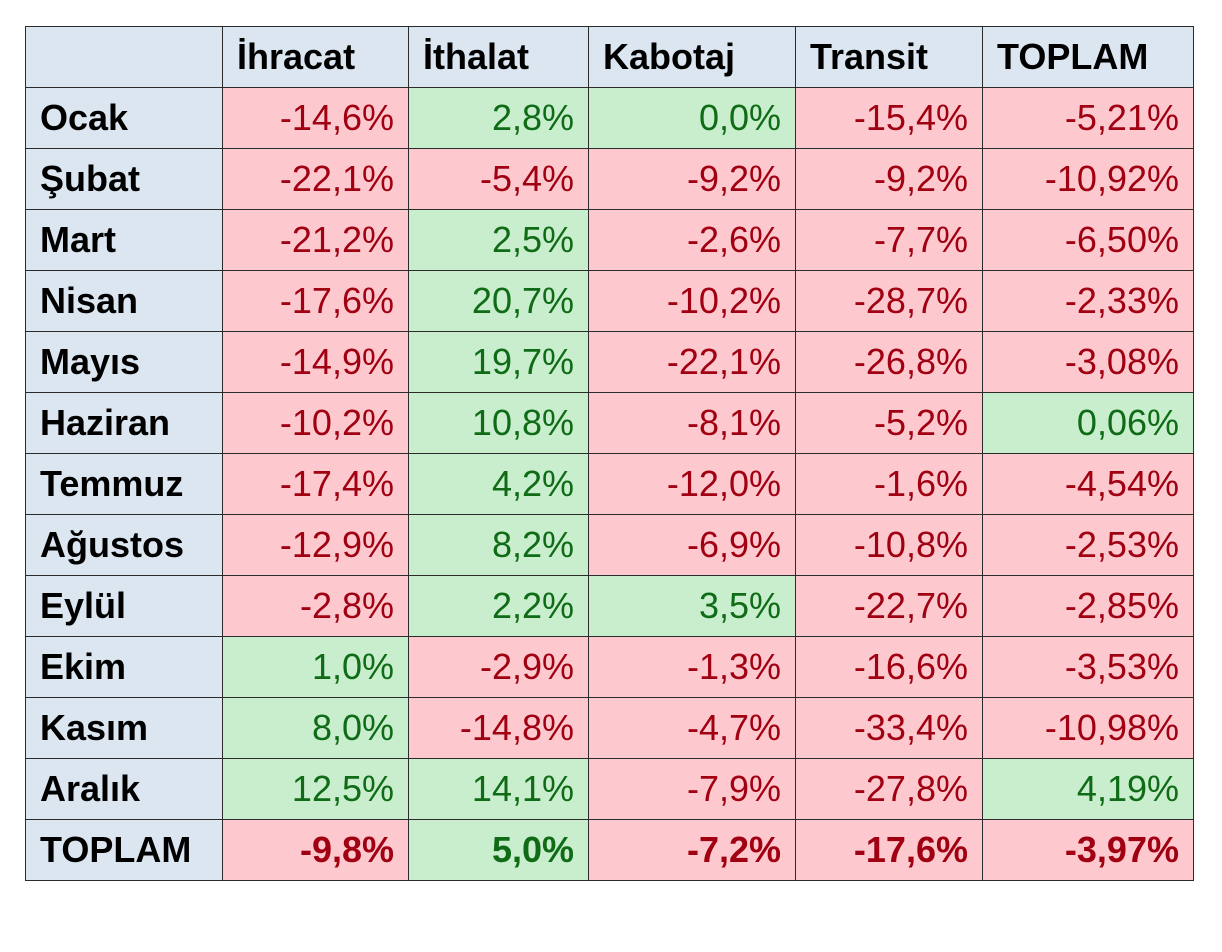  I want to click on row-label: Ağustos, so click(124, 545).